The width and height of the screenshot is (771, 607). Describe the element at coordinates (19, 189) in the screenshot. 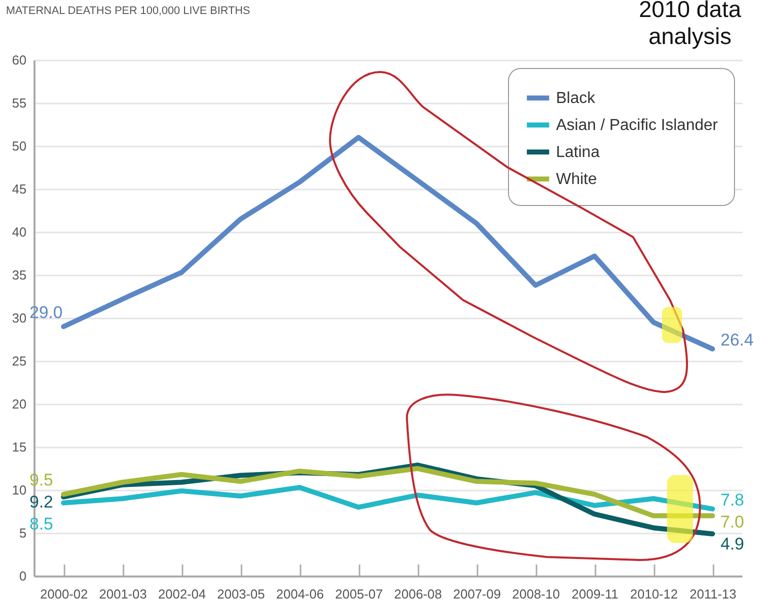

I see `y-tick-label: 45` at that location.